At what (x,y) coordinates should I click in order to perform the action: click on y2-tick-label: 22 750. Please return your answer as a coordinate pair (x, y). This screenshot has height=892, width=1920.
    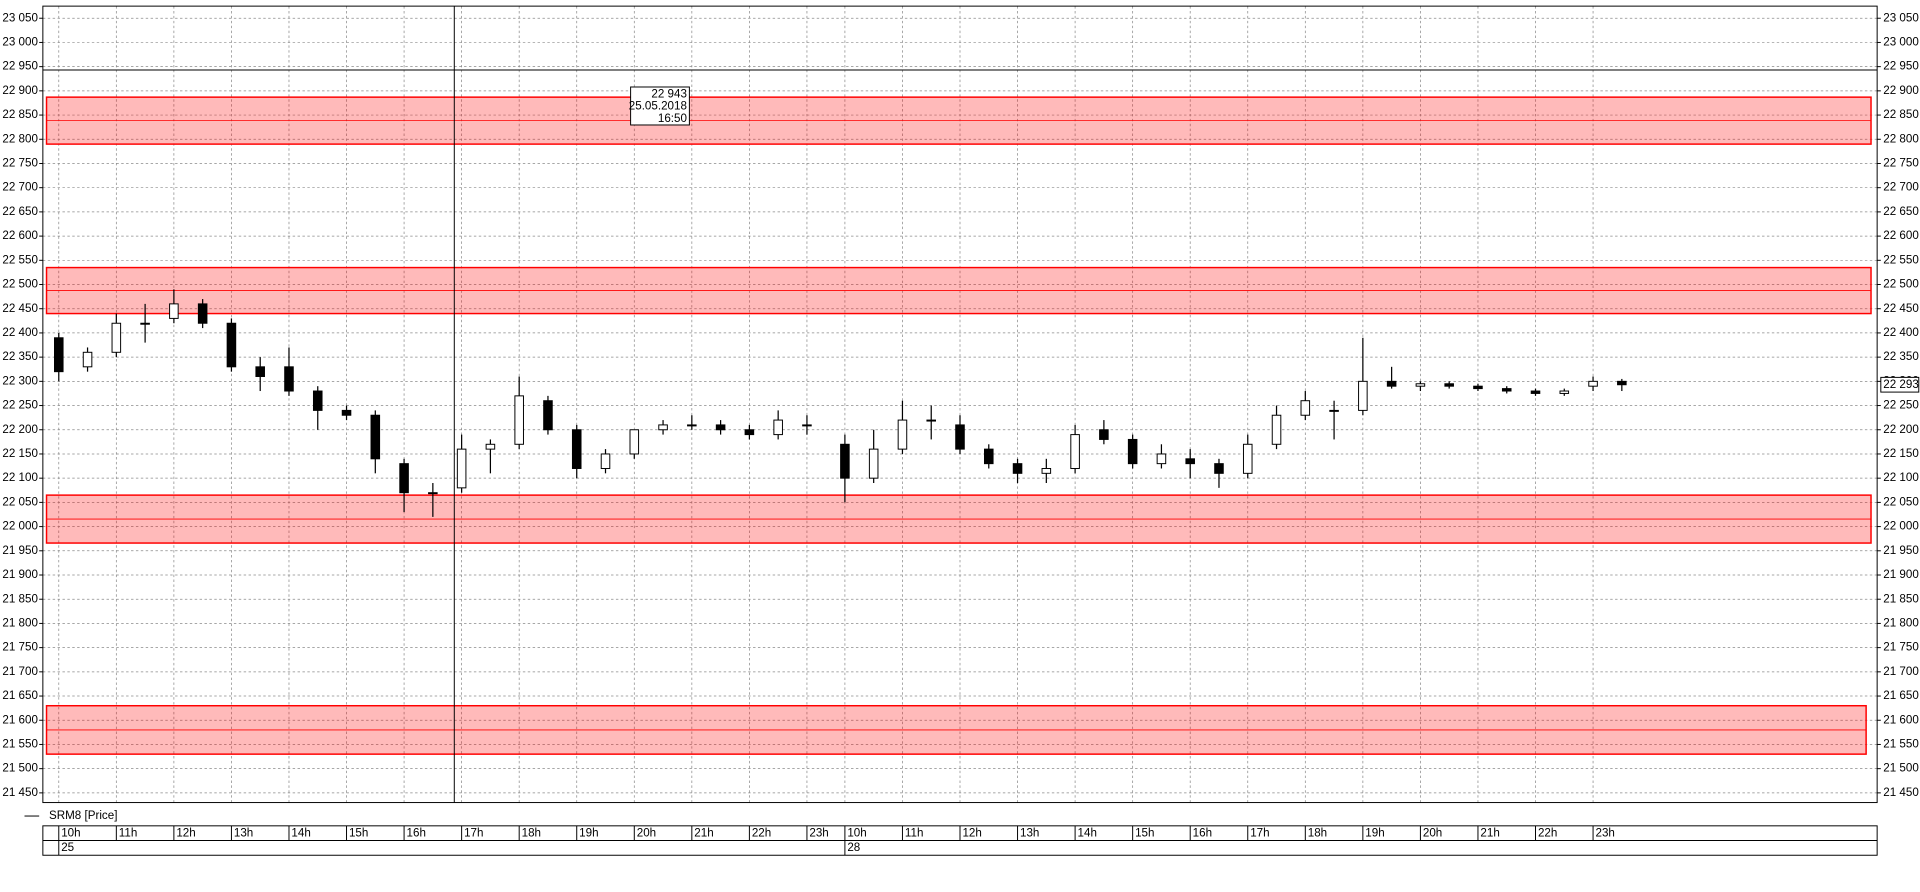
    Looking at the image, I should click on (1901, 163).